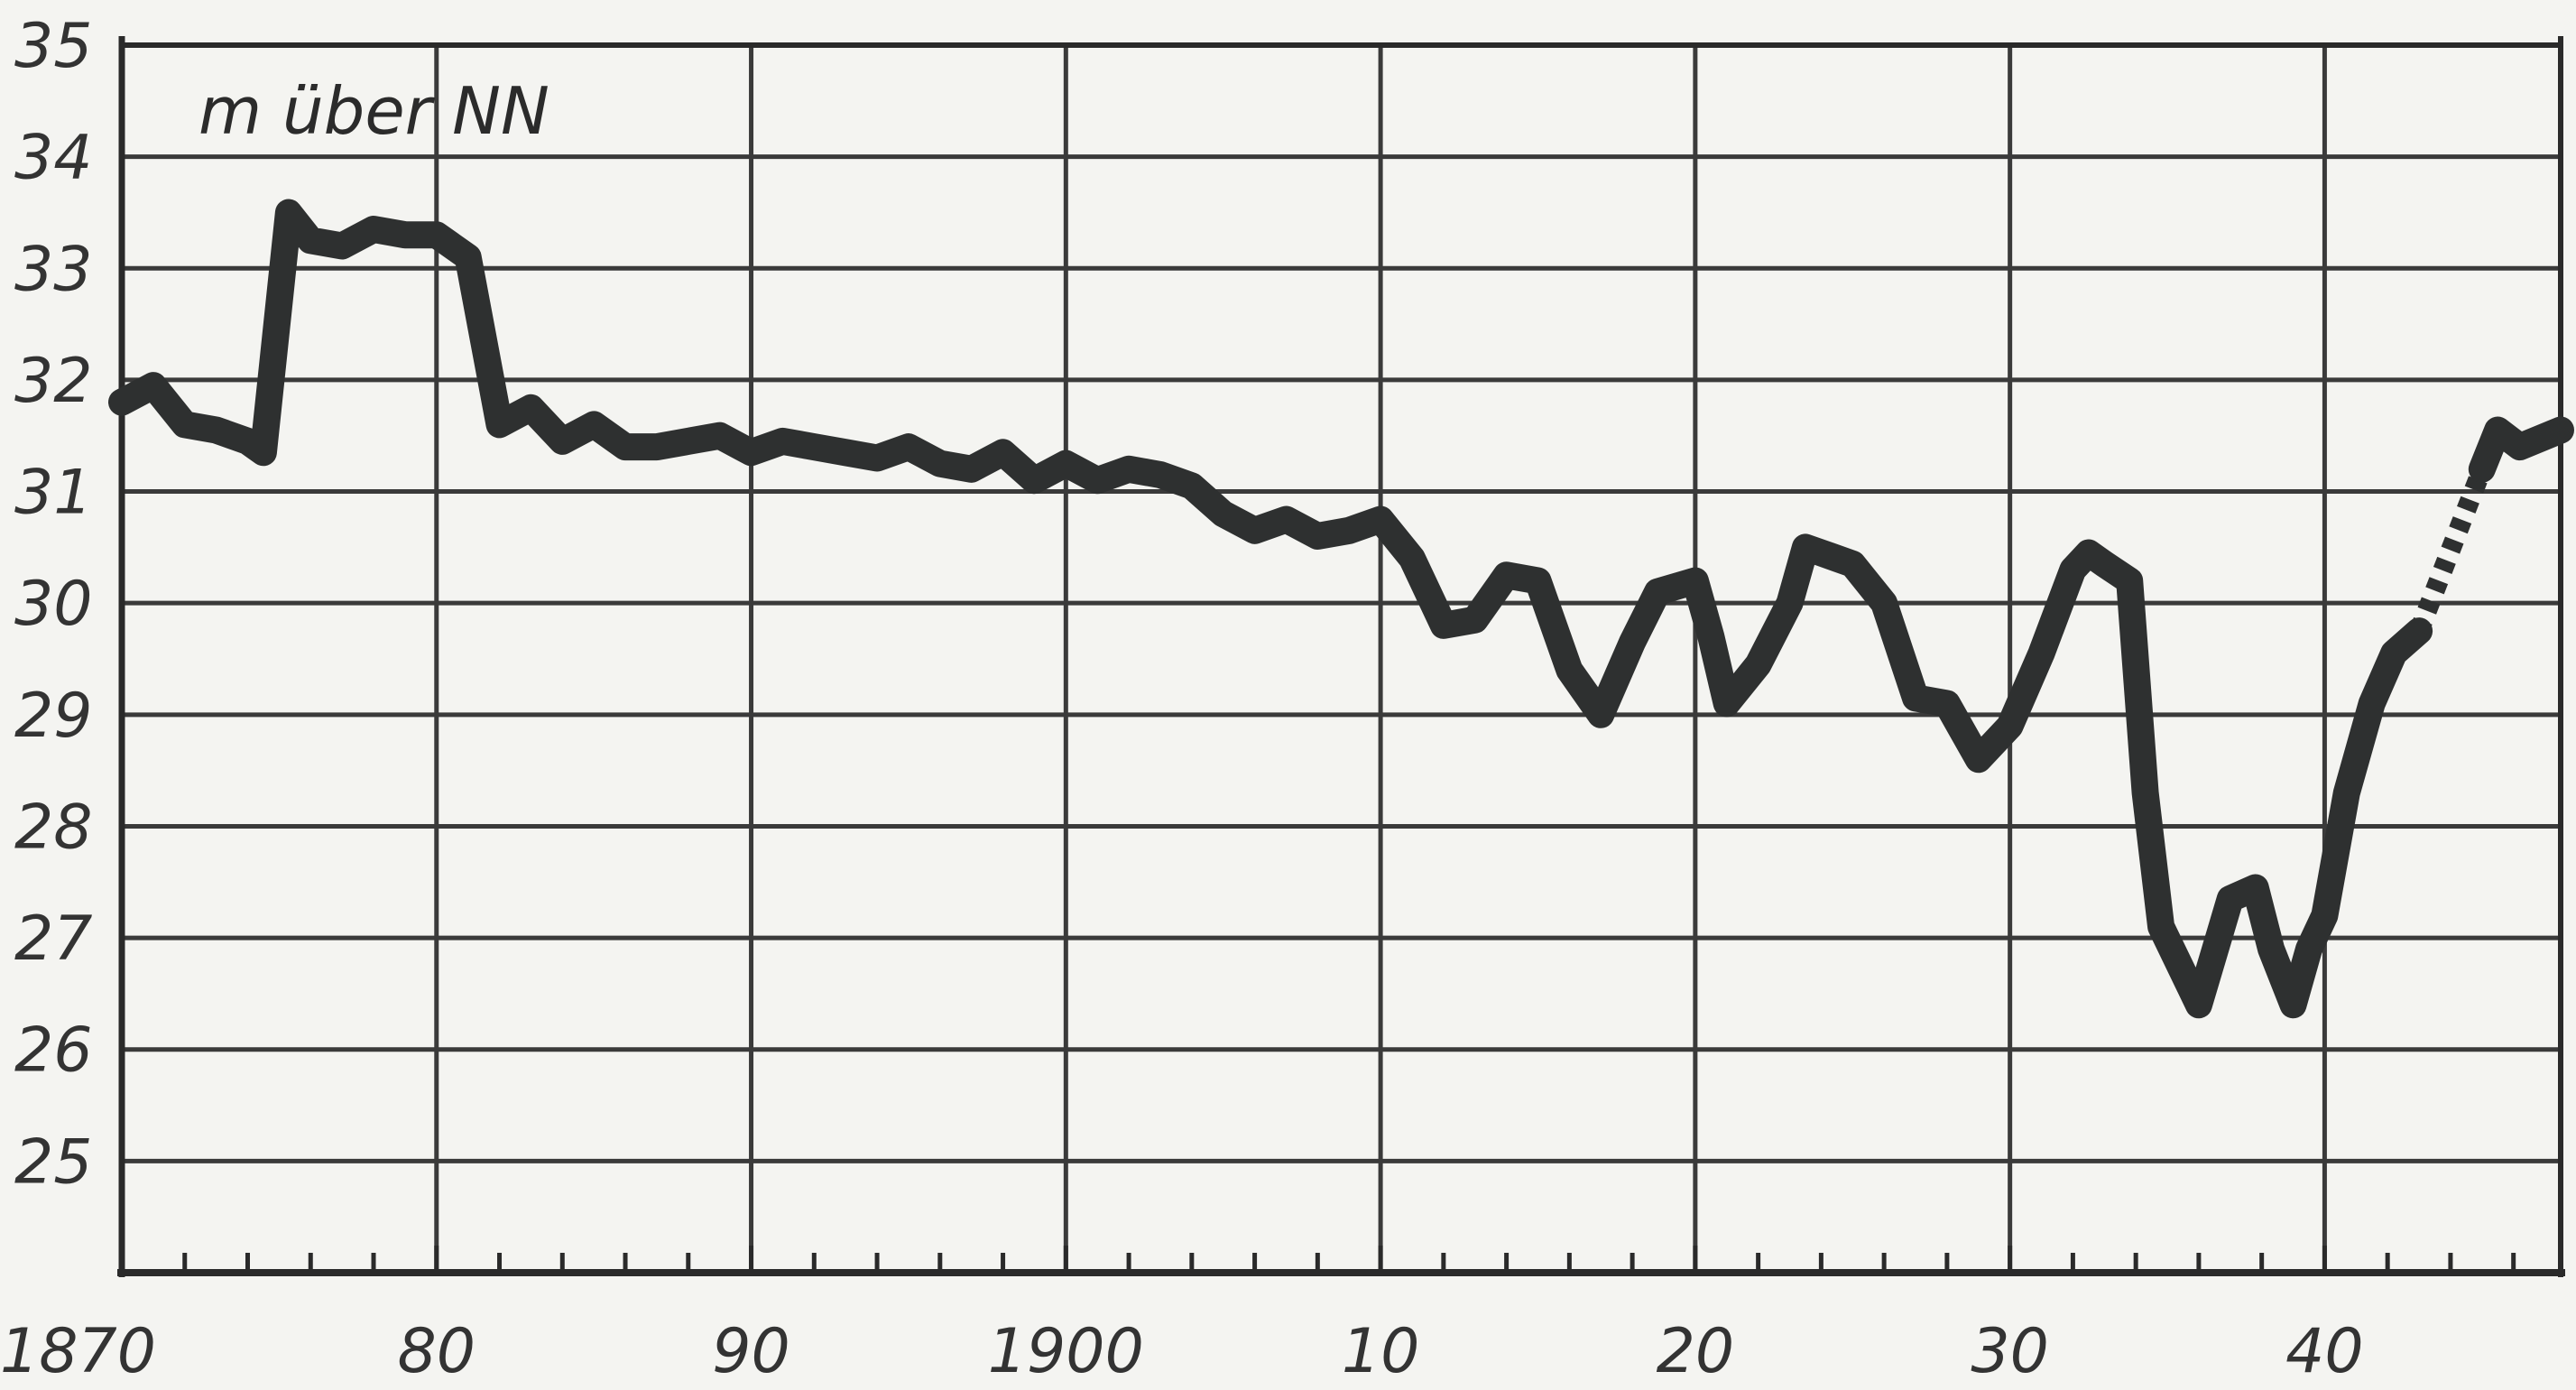  Describe the element at coordinates (53, 381) in the screenshot. I see `y-tick-label-32: 32` at that location.